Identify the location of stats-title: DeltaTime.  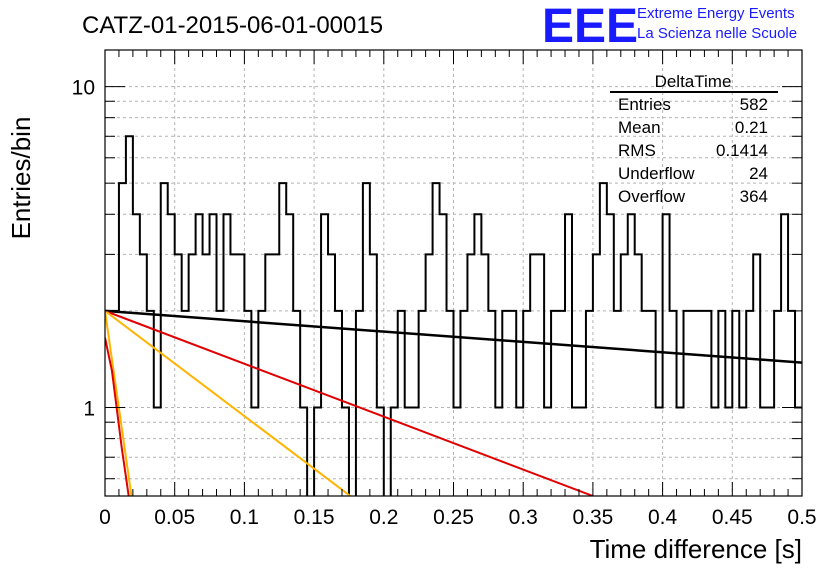
(693, 81).